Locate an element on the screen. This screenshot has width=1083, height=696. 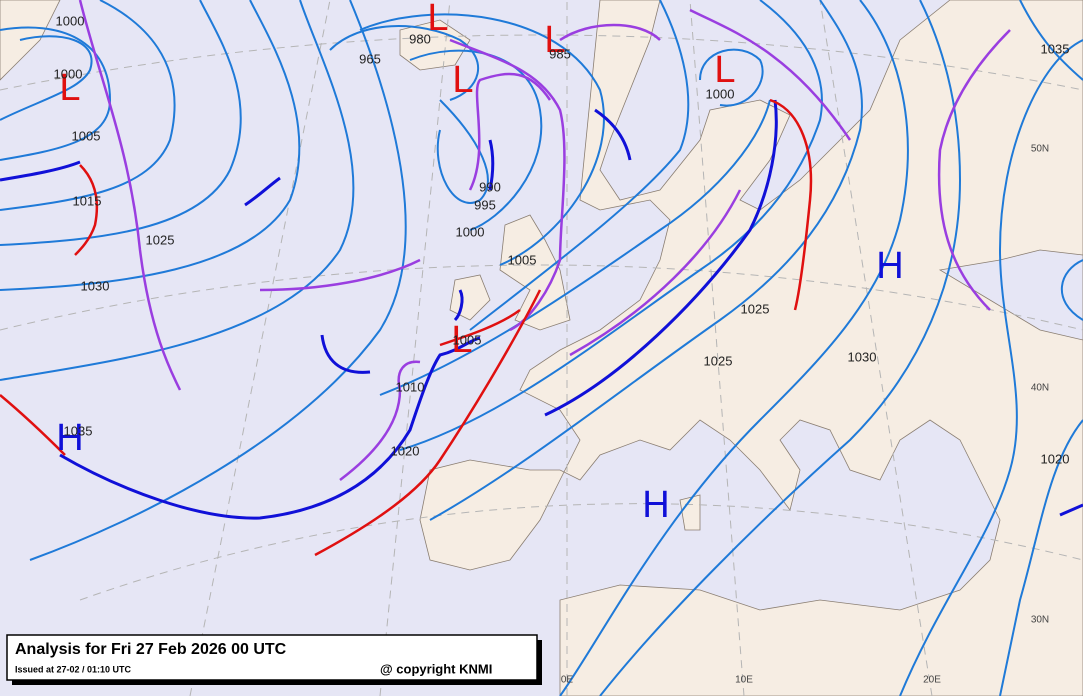
longitude-label: 0E is located at coordinates (567, 680).